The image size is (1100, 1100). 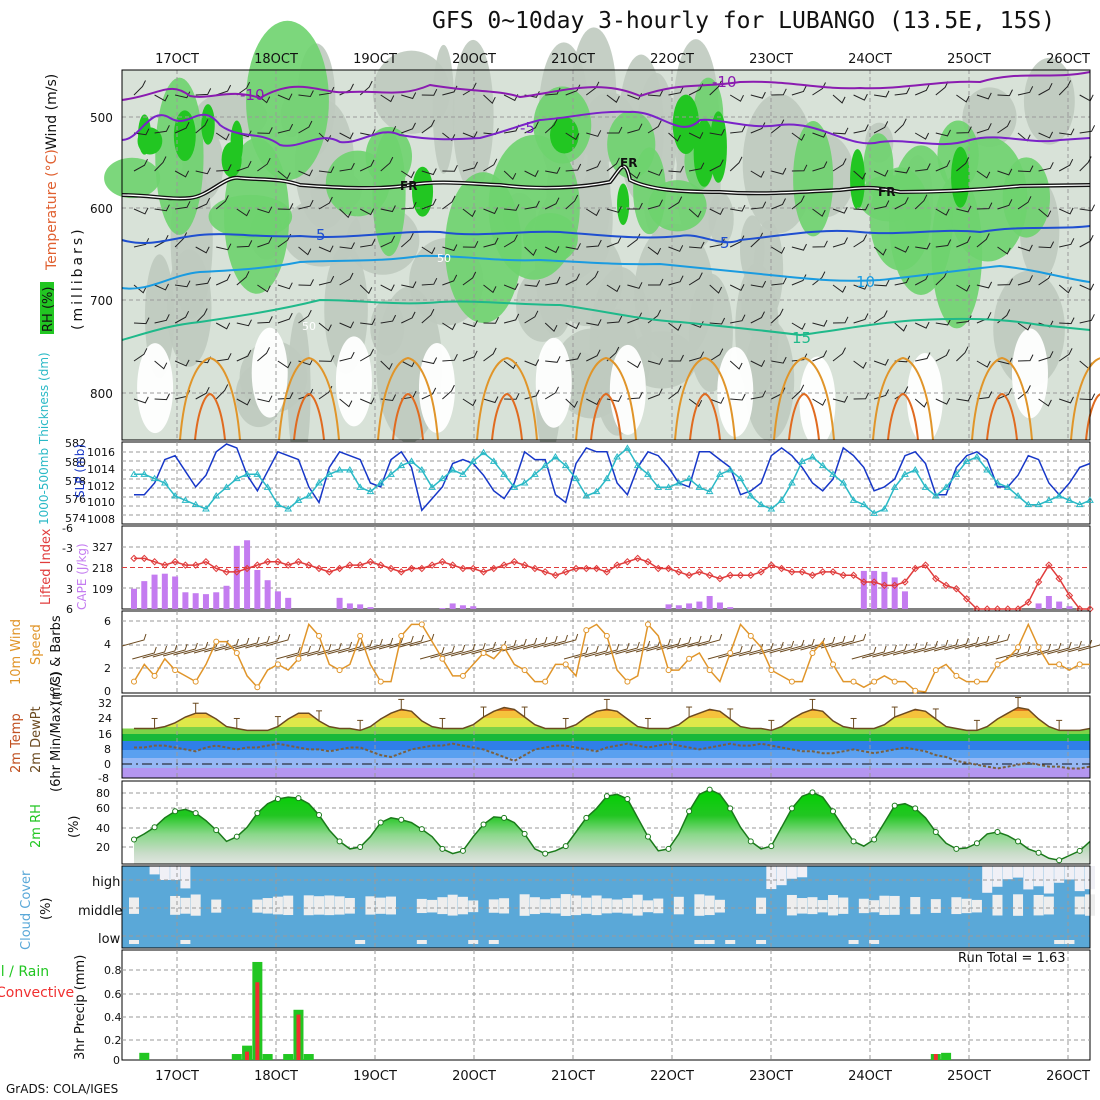 What do you see at coordinates (113, 1015) in the screenshot?
I see `precip-ticks: 0.8 0.6 0.4 0.2 0` at bounding box center [113, 1015].